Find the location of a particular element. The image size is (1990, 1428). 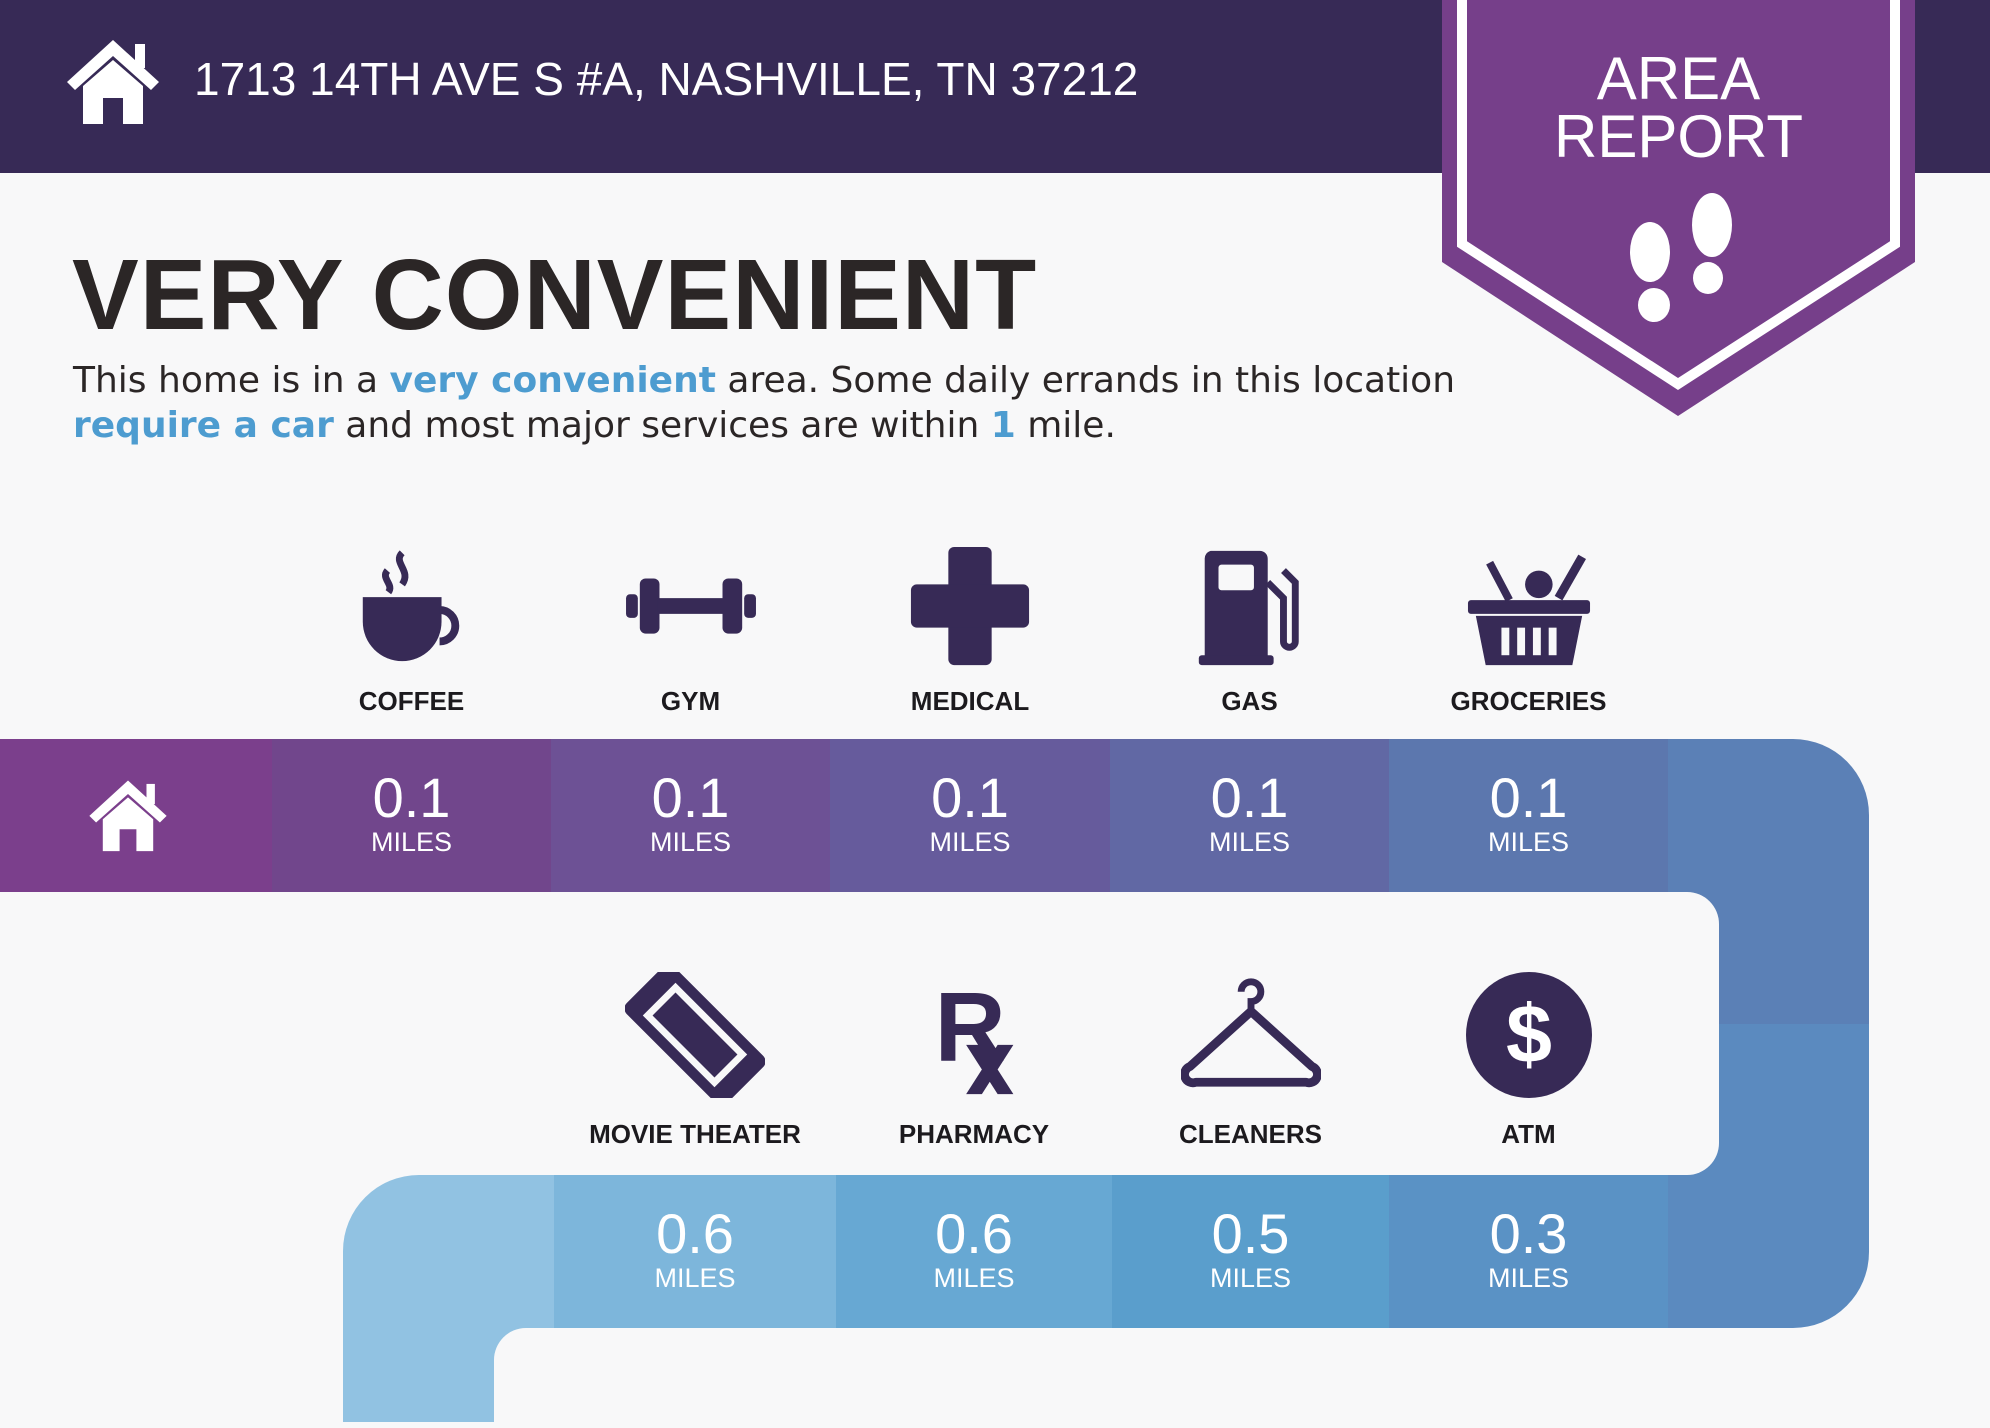

address: 1713 14TH AVE S #A, NASHVILLE, TN 37212 is located at coordinates (666, 79).